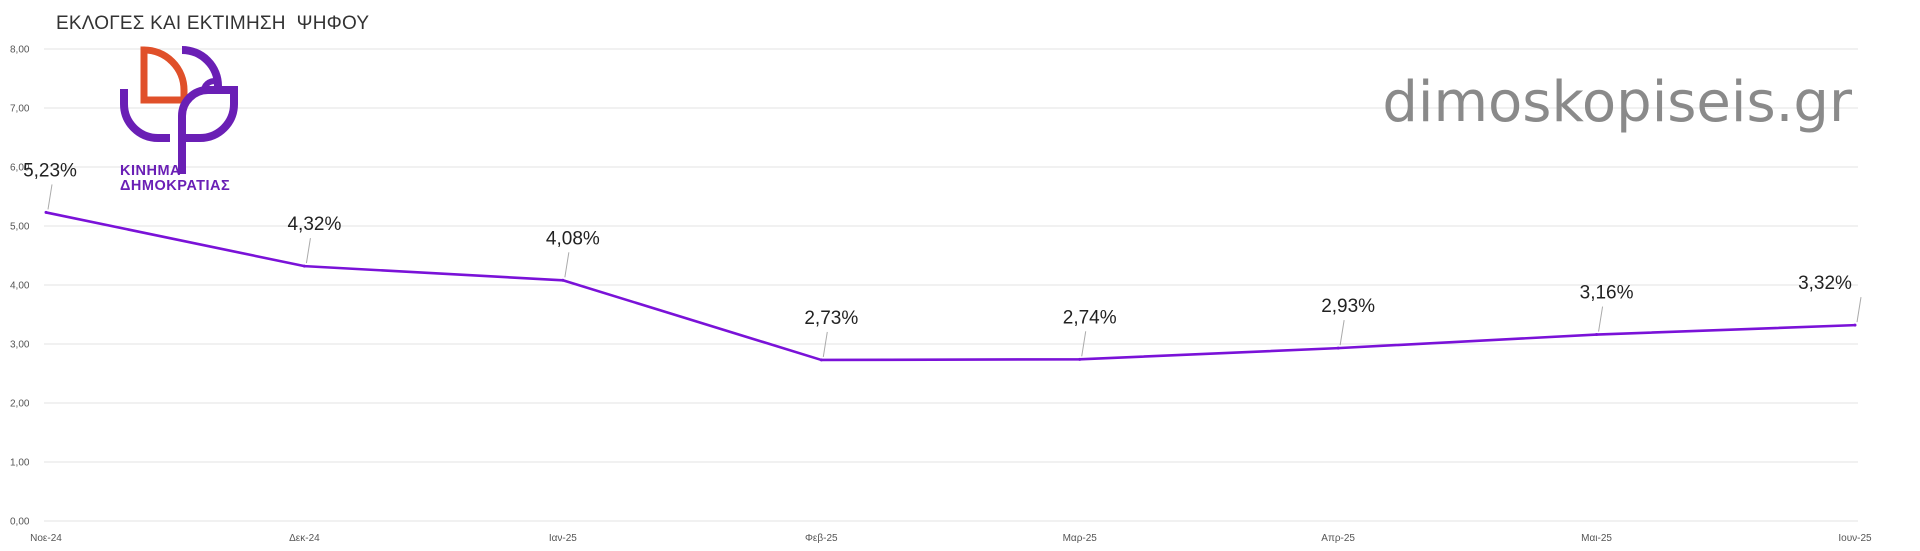 This screenshot has height=551, width=1920. I want to click on y-tick-label: 3,00, so click(20, 345).